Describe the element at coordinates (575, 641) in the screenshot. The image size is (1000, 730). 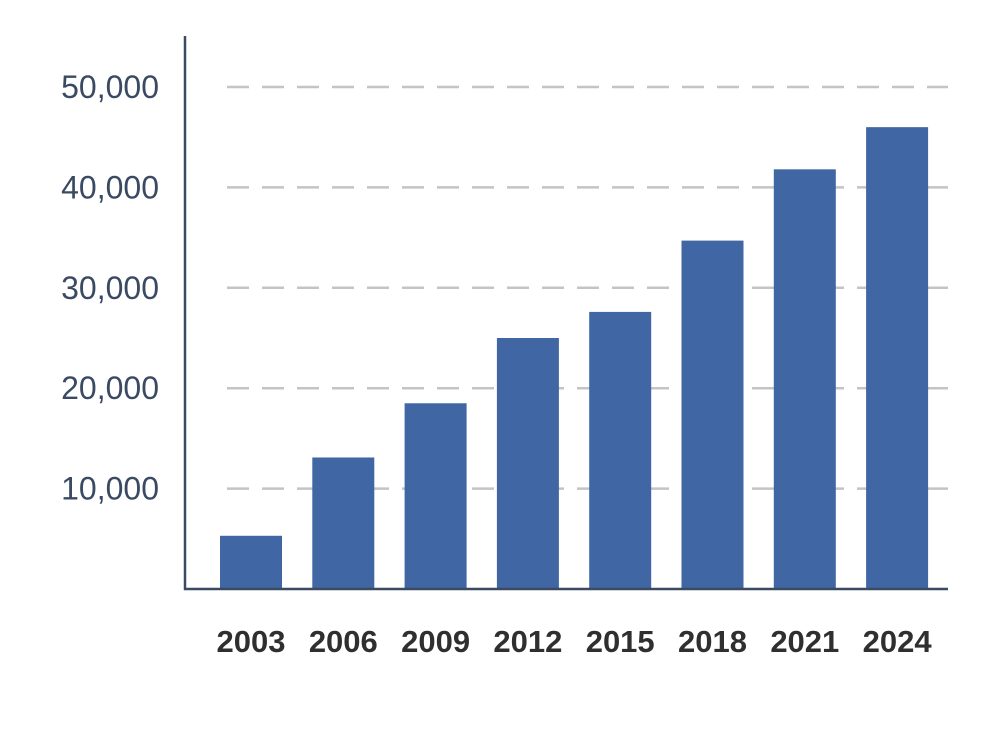
I see `x-tick-labels: 2003 2006 2009 2012 2015 2018 2021 2024` at that location.